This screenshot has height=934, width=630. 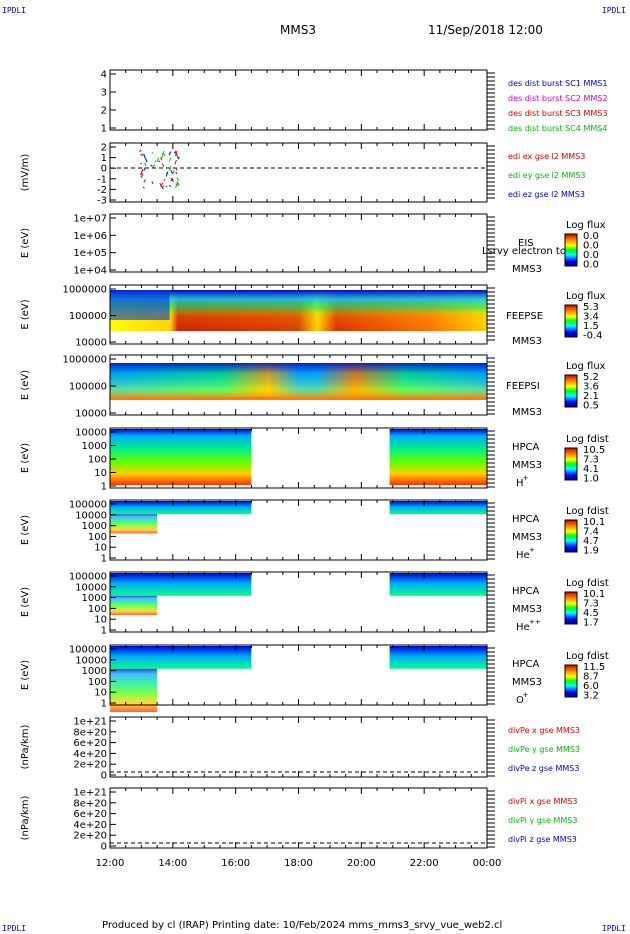 What do you see at coordinates (438, 584) in the screenshot?
I see `spectrogram-block-right` at bounding box center [438, 584].